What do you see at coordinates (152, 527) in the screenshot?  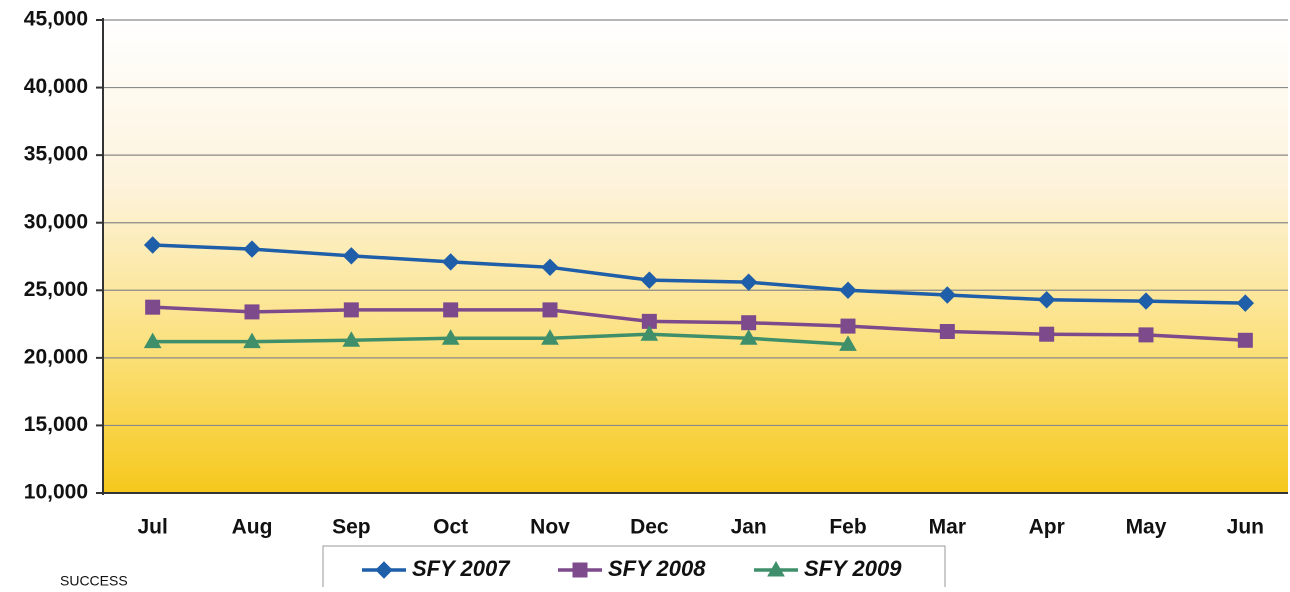 I see `x-tick-label: Jul` at bounding box center [152, 527].